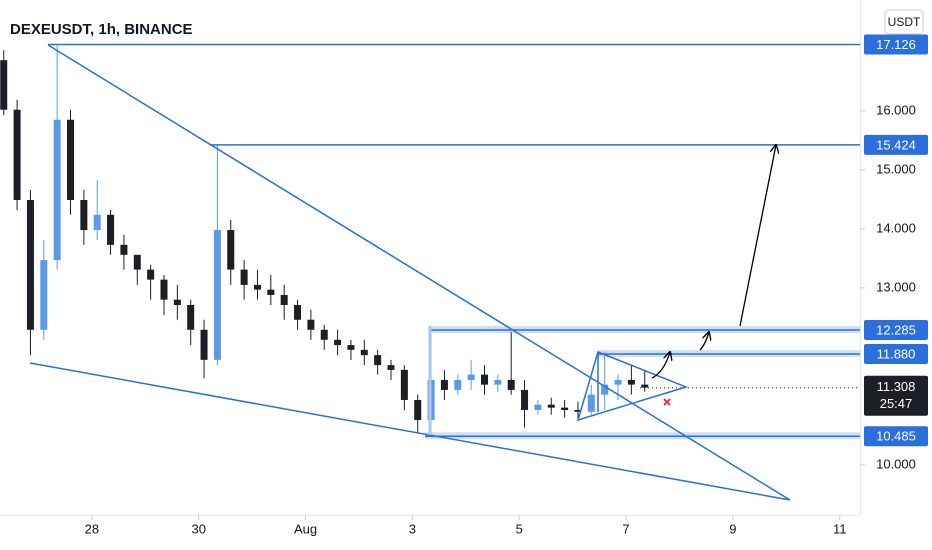 This screenshot has height=550, width=932. I want to click on y-tick-label: 14.000, so click(896, 227).